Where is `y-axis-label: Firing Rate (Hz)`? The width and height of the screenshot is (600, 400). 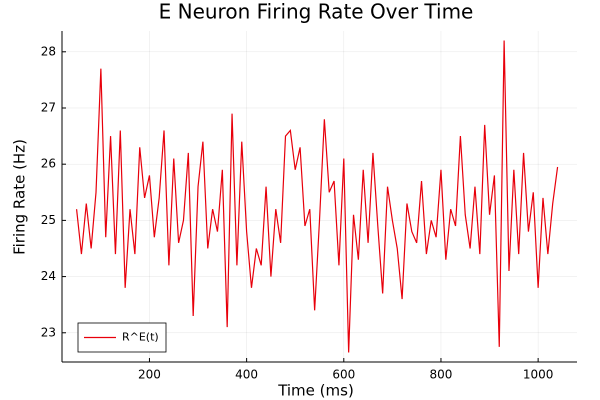
y-axis-label: Firing Rate (Hz) is located at coordinates (20, 197).